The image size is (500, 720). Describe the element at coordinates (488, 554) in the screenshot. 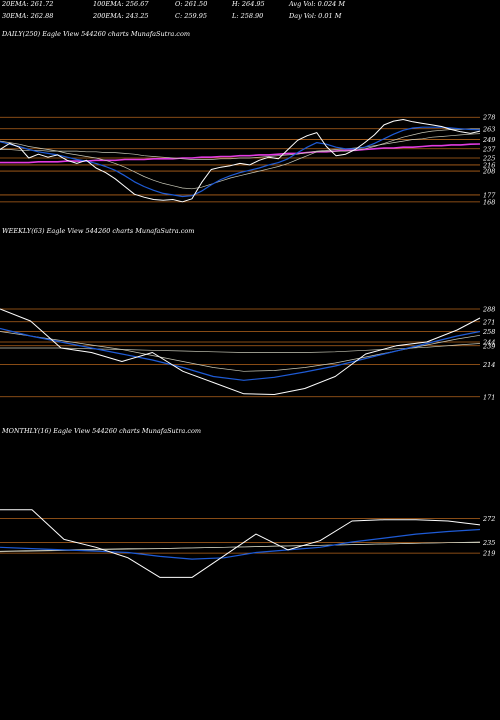

I see `monthly-ytick-label: 219` at that location.